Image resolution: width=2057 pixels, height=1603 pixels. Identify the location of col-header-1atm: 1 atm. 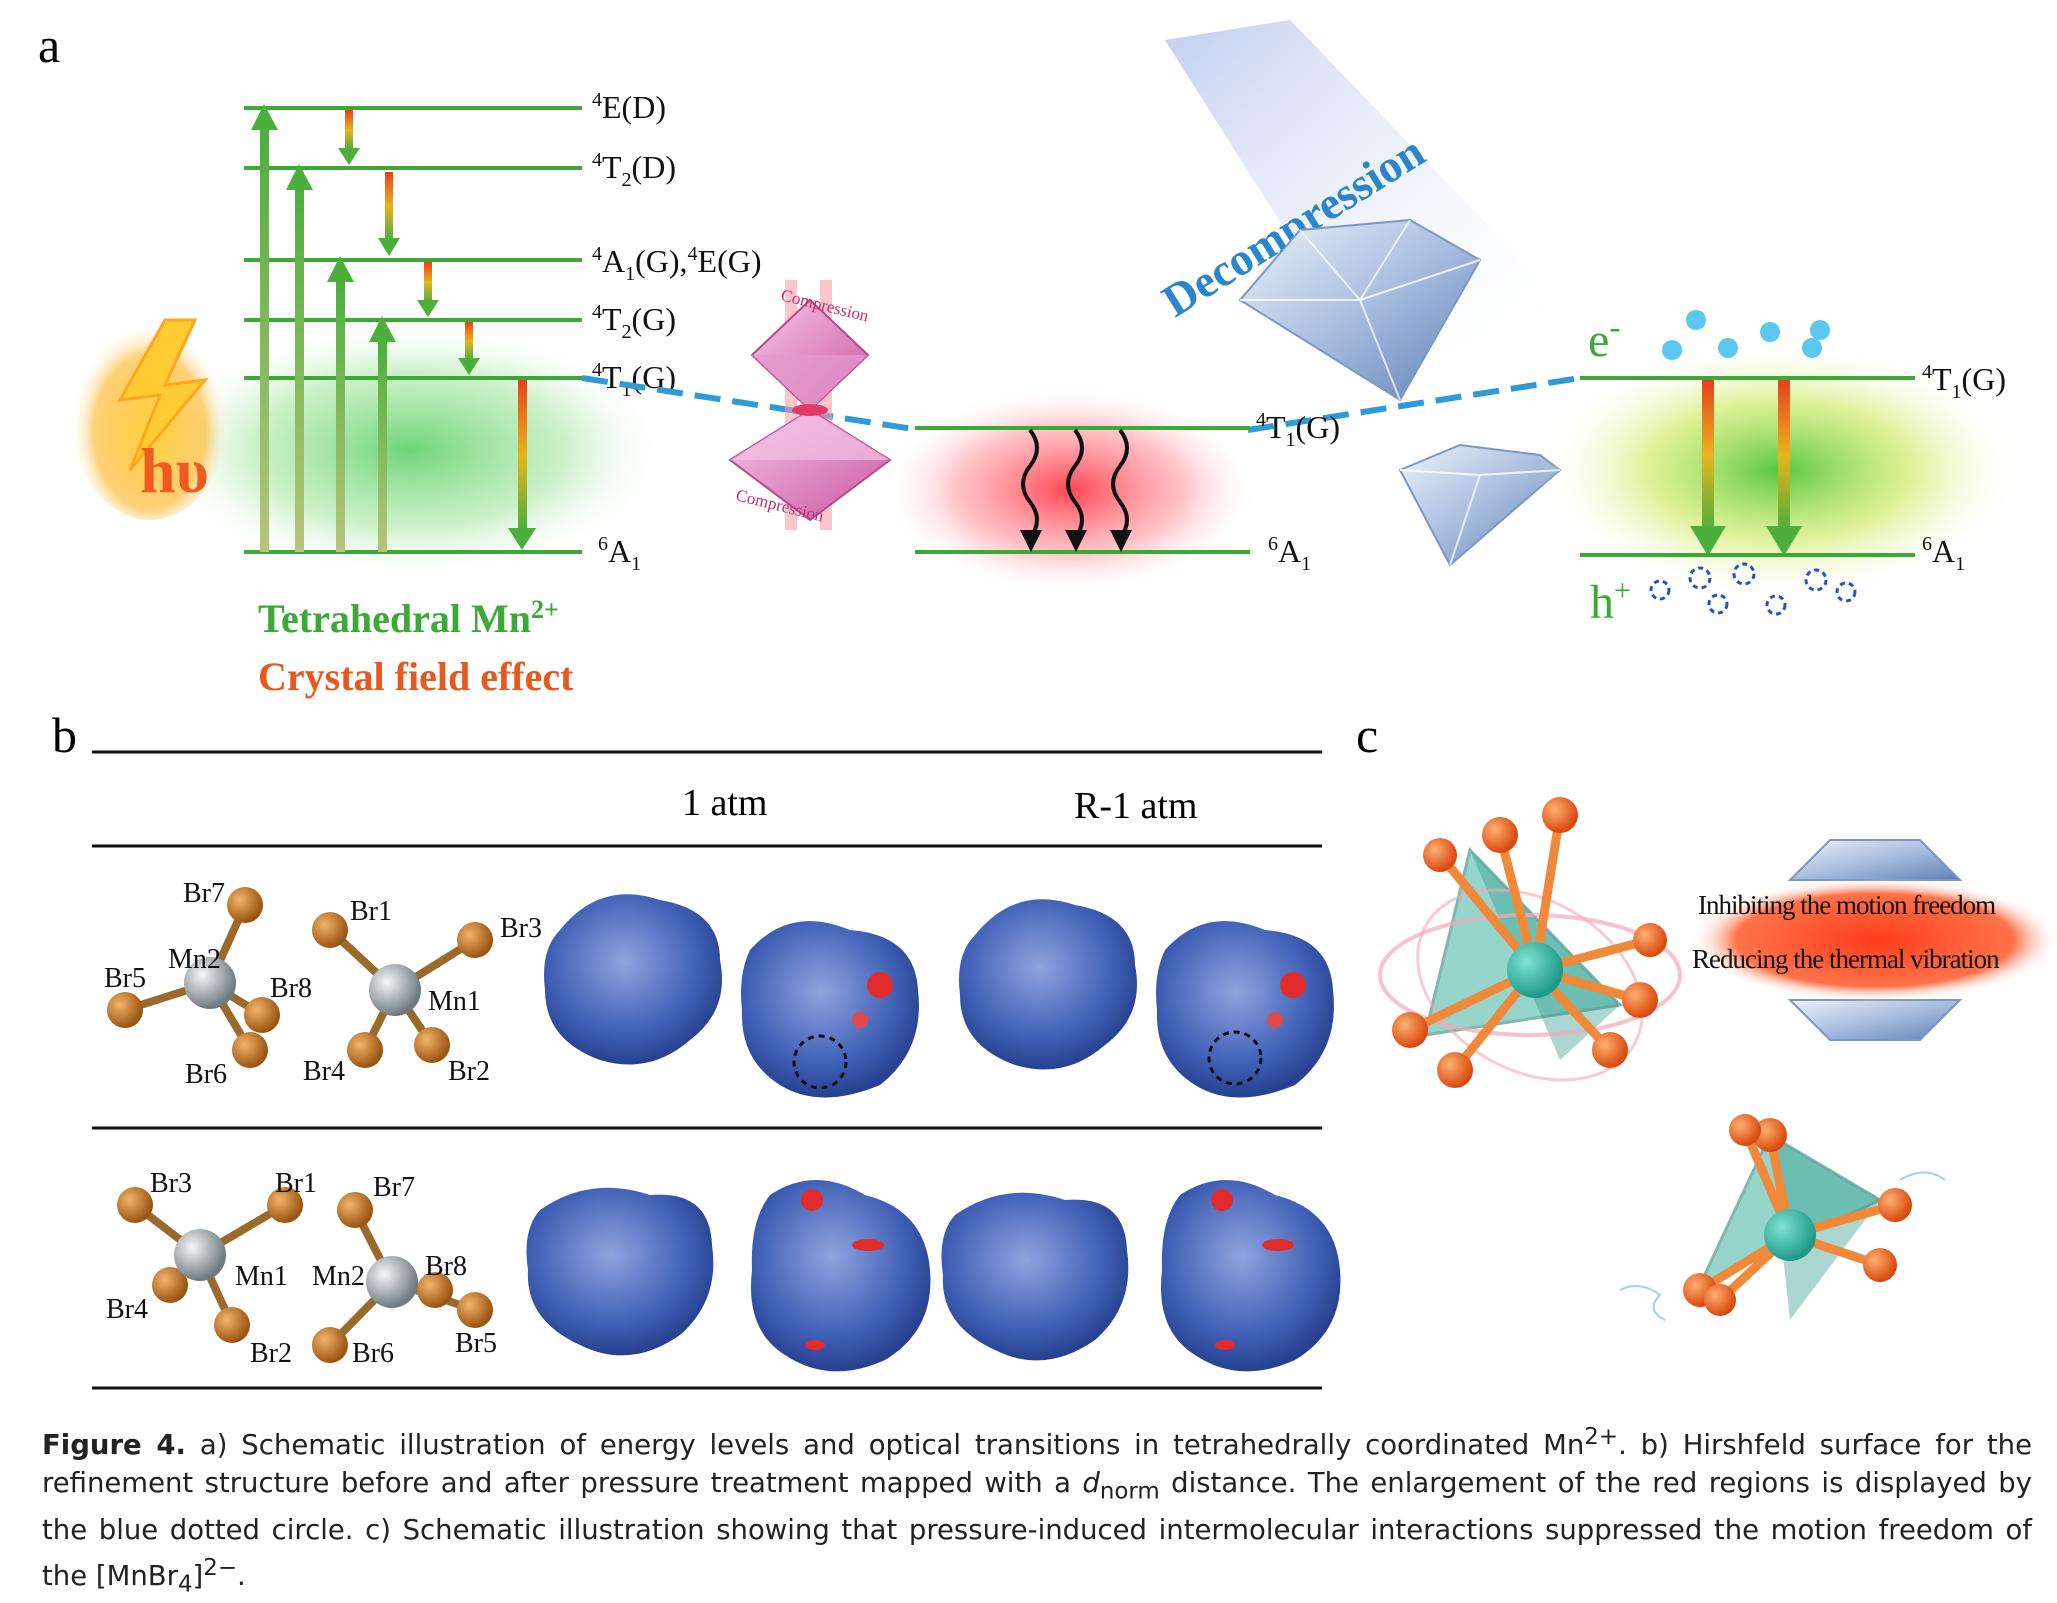
(724, 803).